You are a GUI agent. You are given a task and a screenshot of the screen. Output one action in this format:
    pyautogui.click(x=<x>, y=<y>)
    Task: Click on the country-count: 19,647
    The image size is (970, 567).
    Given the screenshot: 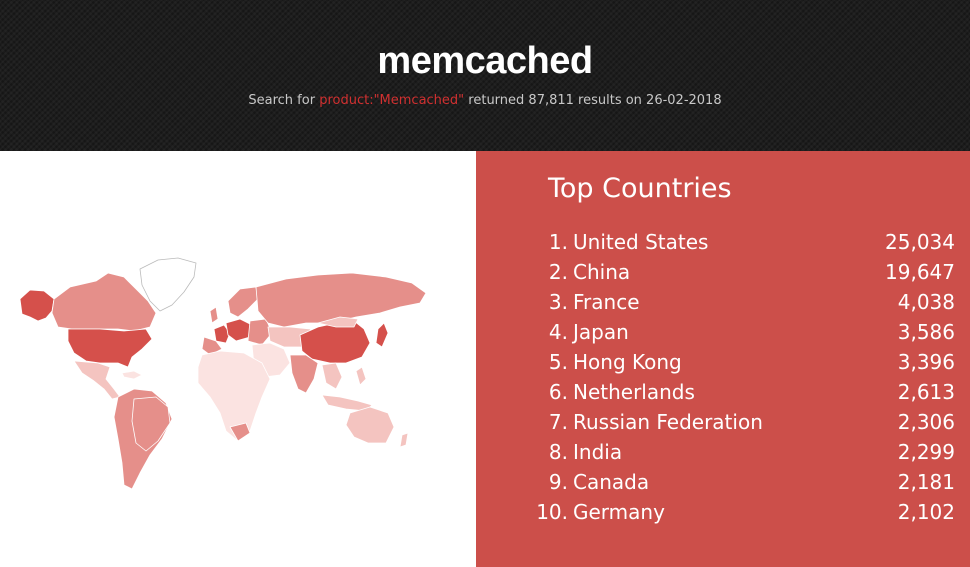 What is the action you would take?
    pyautogui.click(x=920, y=272)
    